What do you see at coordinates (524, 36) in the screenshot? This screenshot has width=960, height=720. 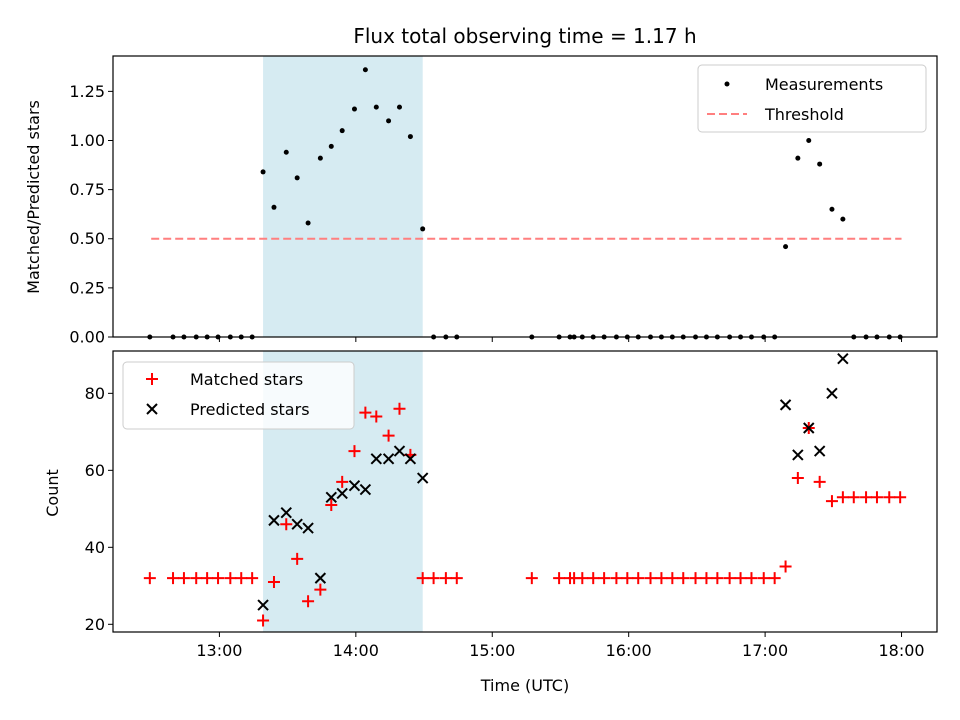 I see `chart-title: Flux total observing time = 1.17 h` at bounding box center [524, 36].